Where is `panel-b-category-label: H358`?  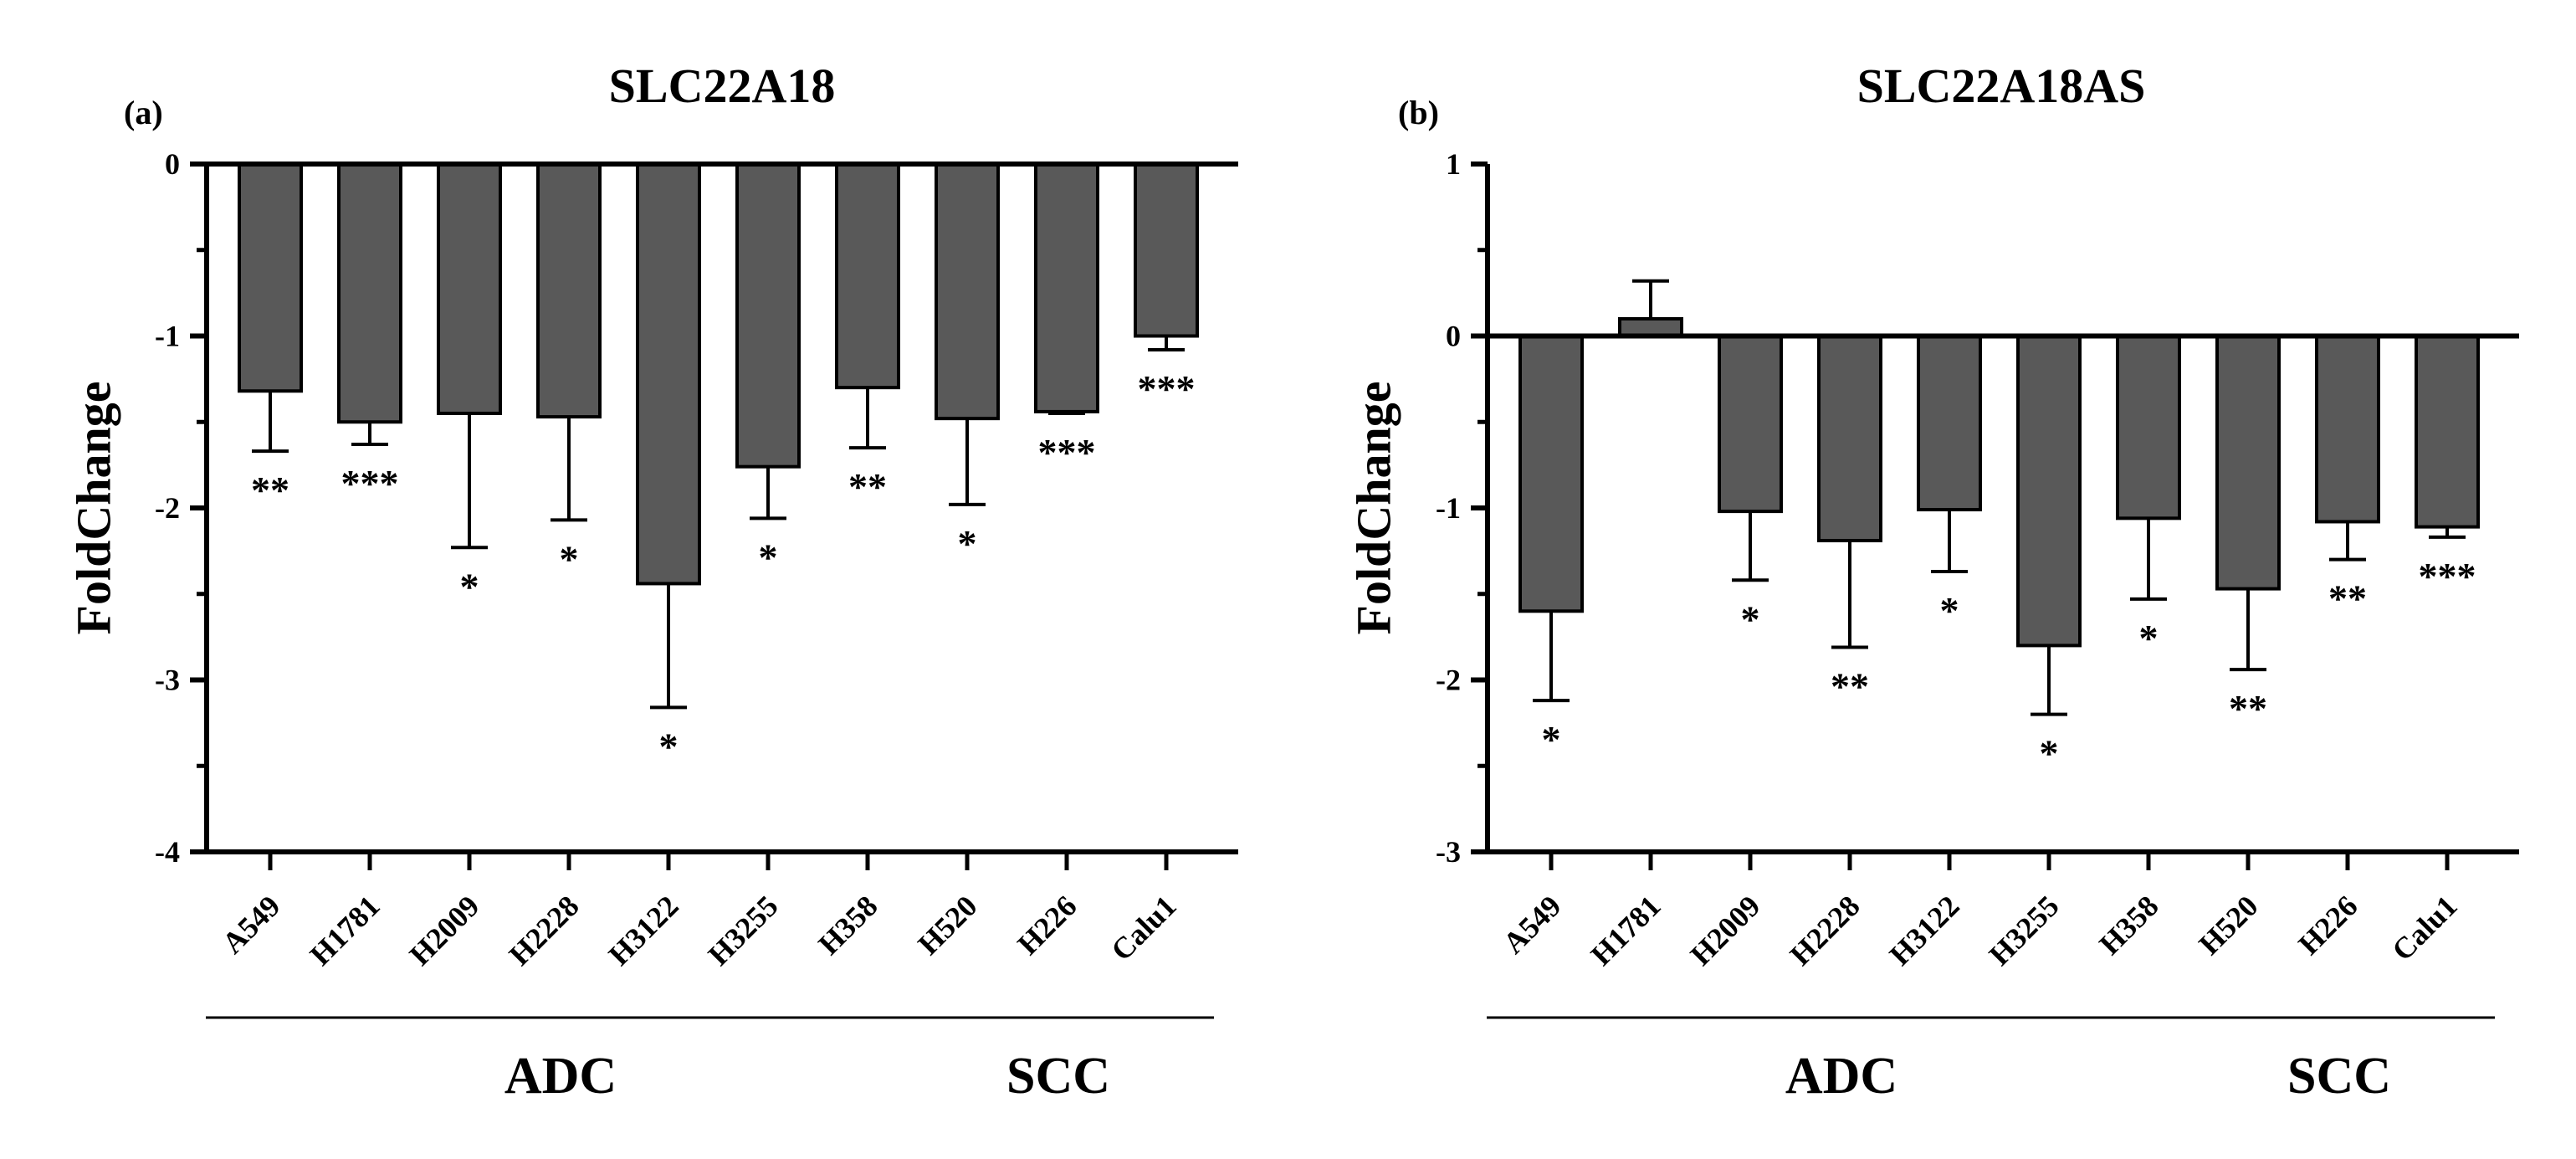 panel-b-category-label: H358 is located at coordinates (2128, 925).